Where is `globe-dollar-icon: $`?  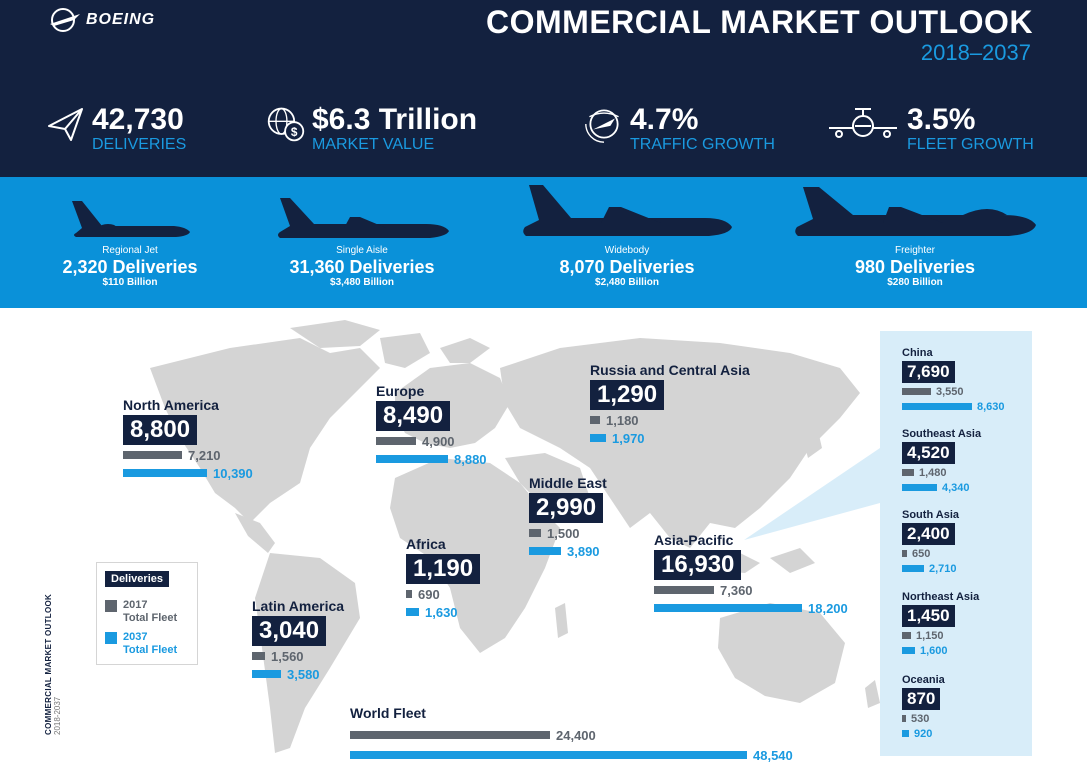
globe-dollar-icon: $ is located at coordinates (286, 124).